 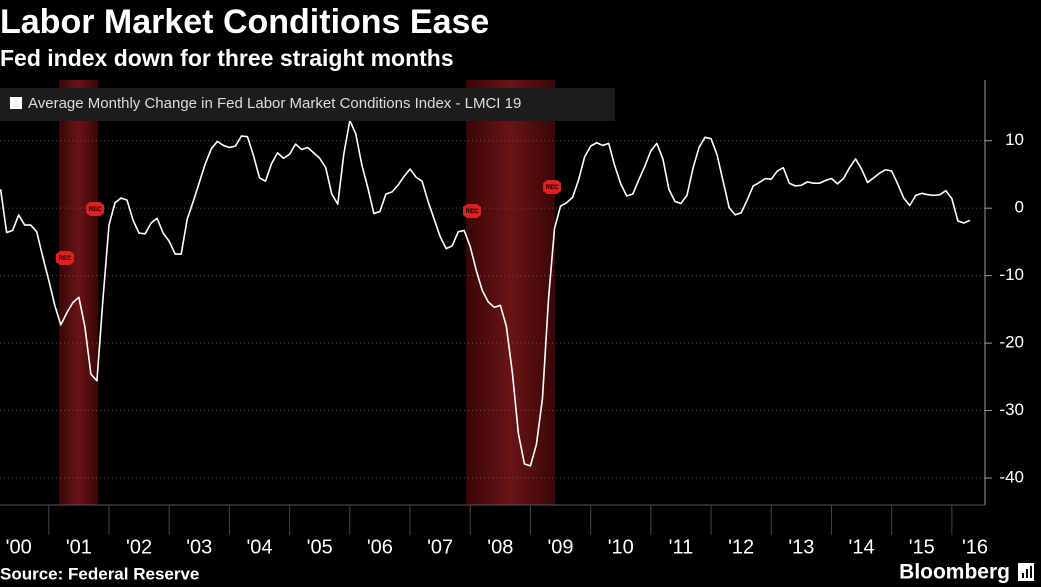 What do you see at coordinates (975, 547) in the screenshot?
I see `x-tick-label: '16` at bounding box center [975, 547].